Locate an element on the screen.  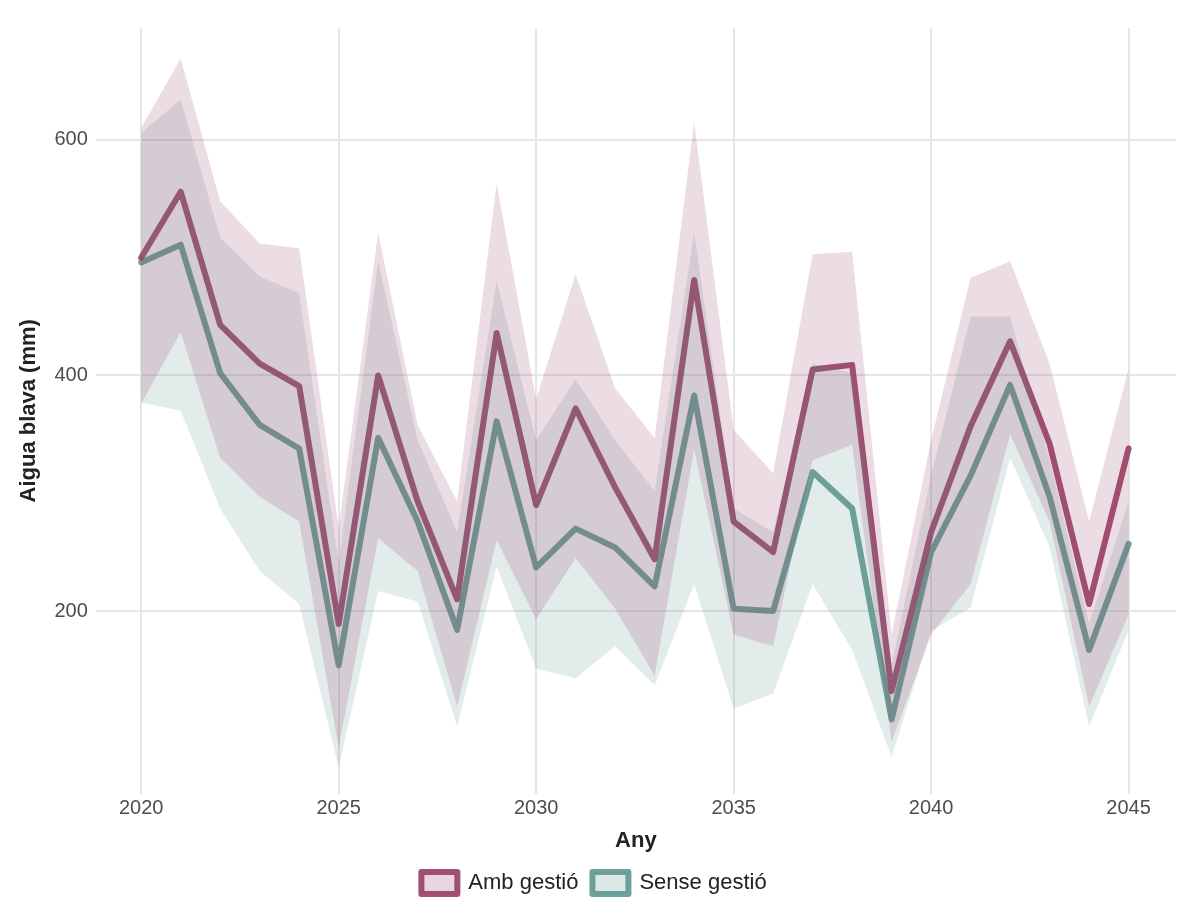
x-tick-label: 2035 is located at coordinates (733, 807).